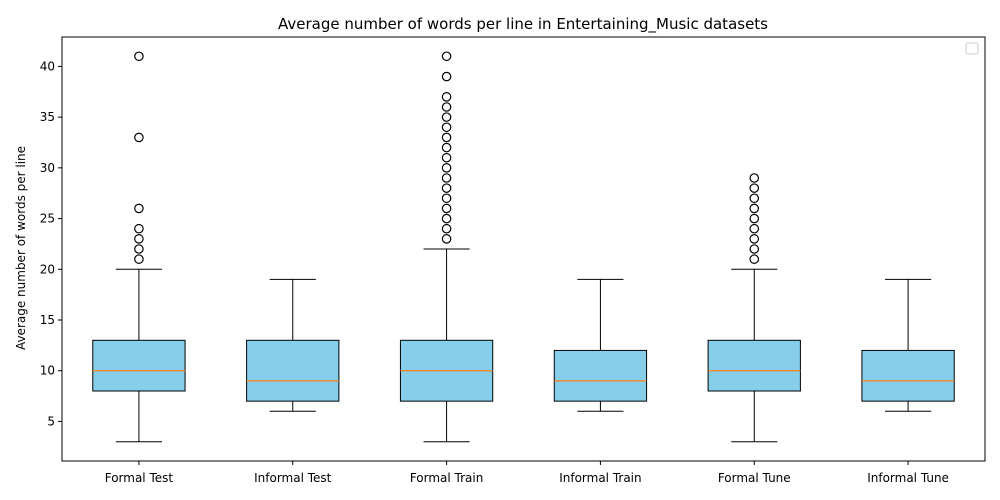 The image size is (1000, 500). What do you see at coordinates (47, 219) in the screenshot?
I see `y-tick-label: 25` at bounding box center [47, 219].